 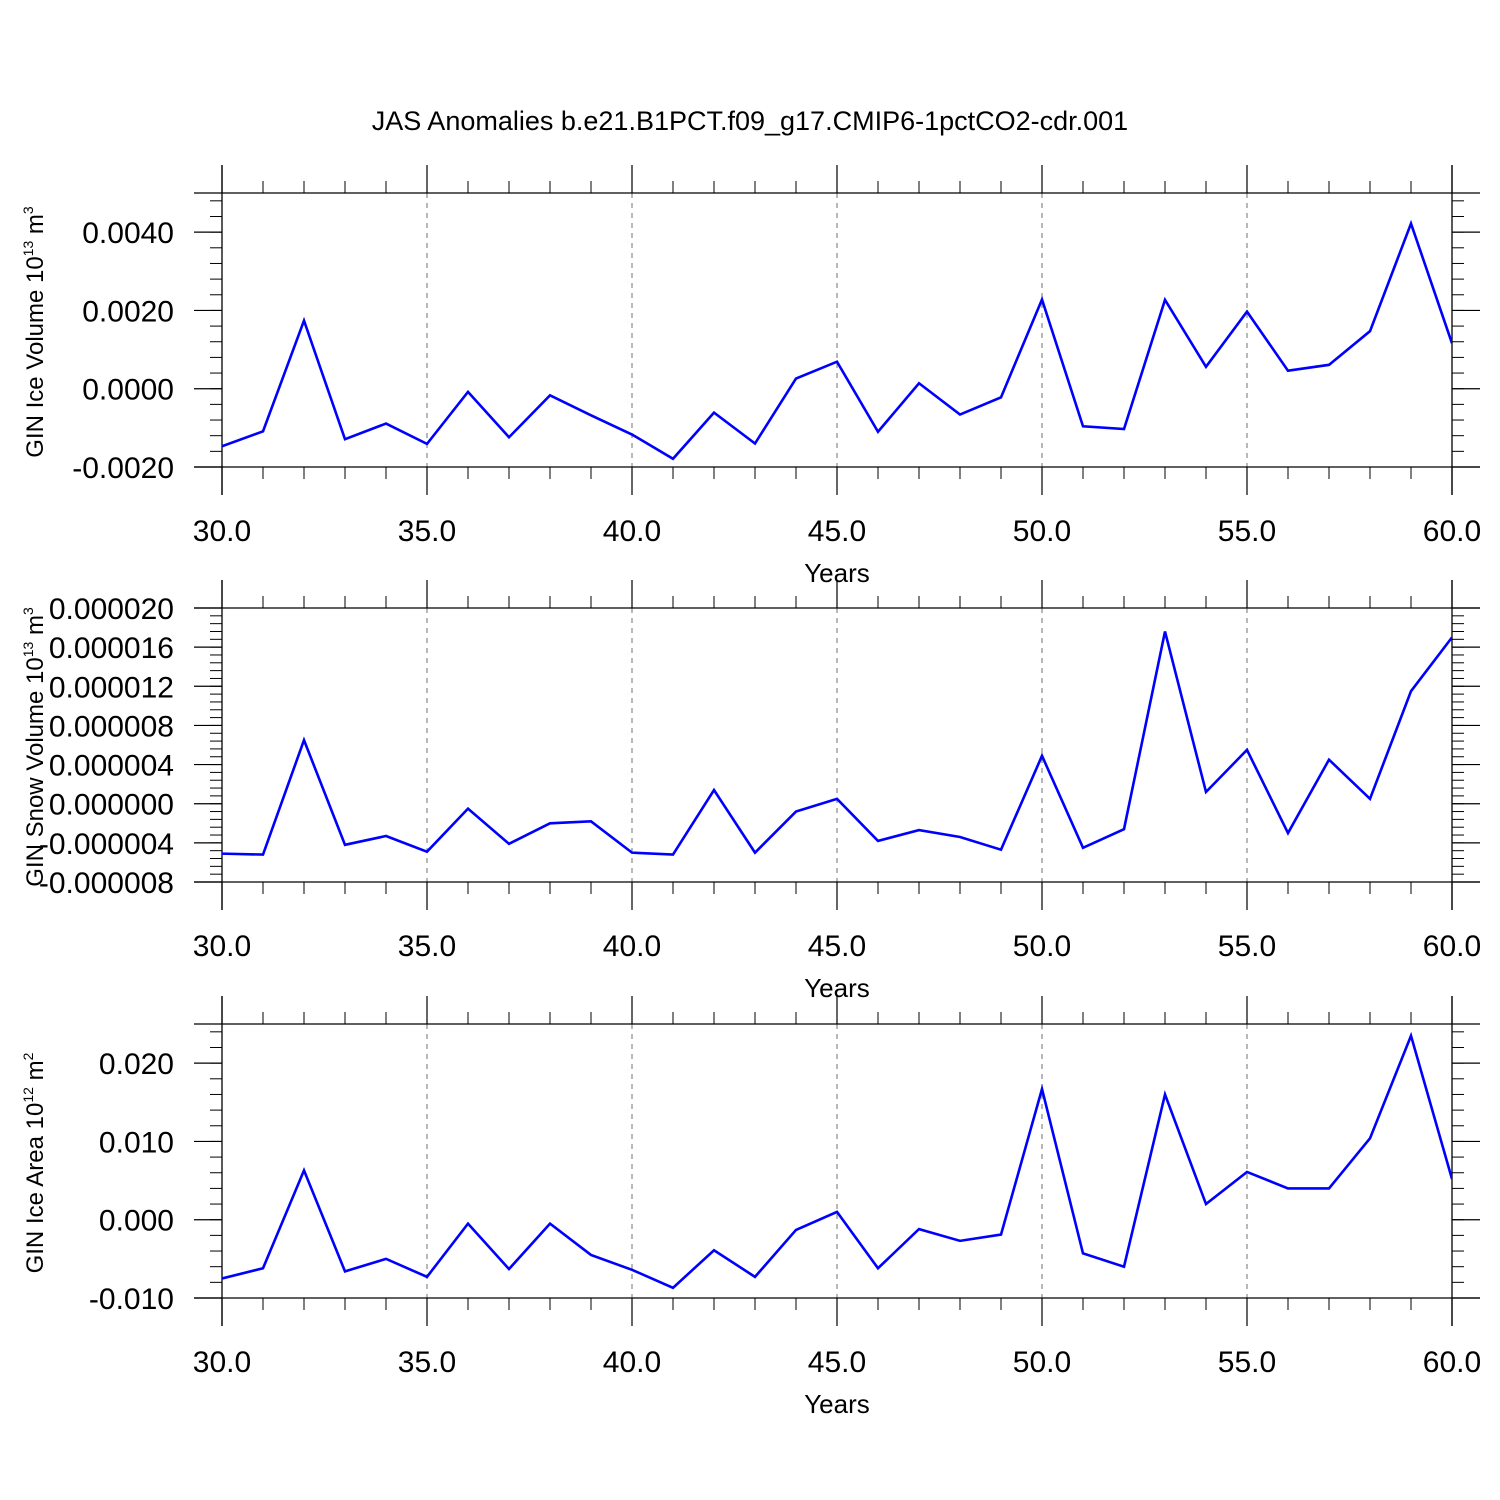 What do you see at coordinates (128, 311) in the screenshot?
I see `y-tick-label: 0.0020` at bounding box center [128, 311].